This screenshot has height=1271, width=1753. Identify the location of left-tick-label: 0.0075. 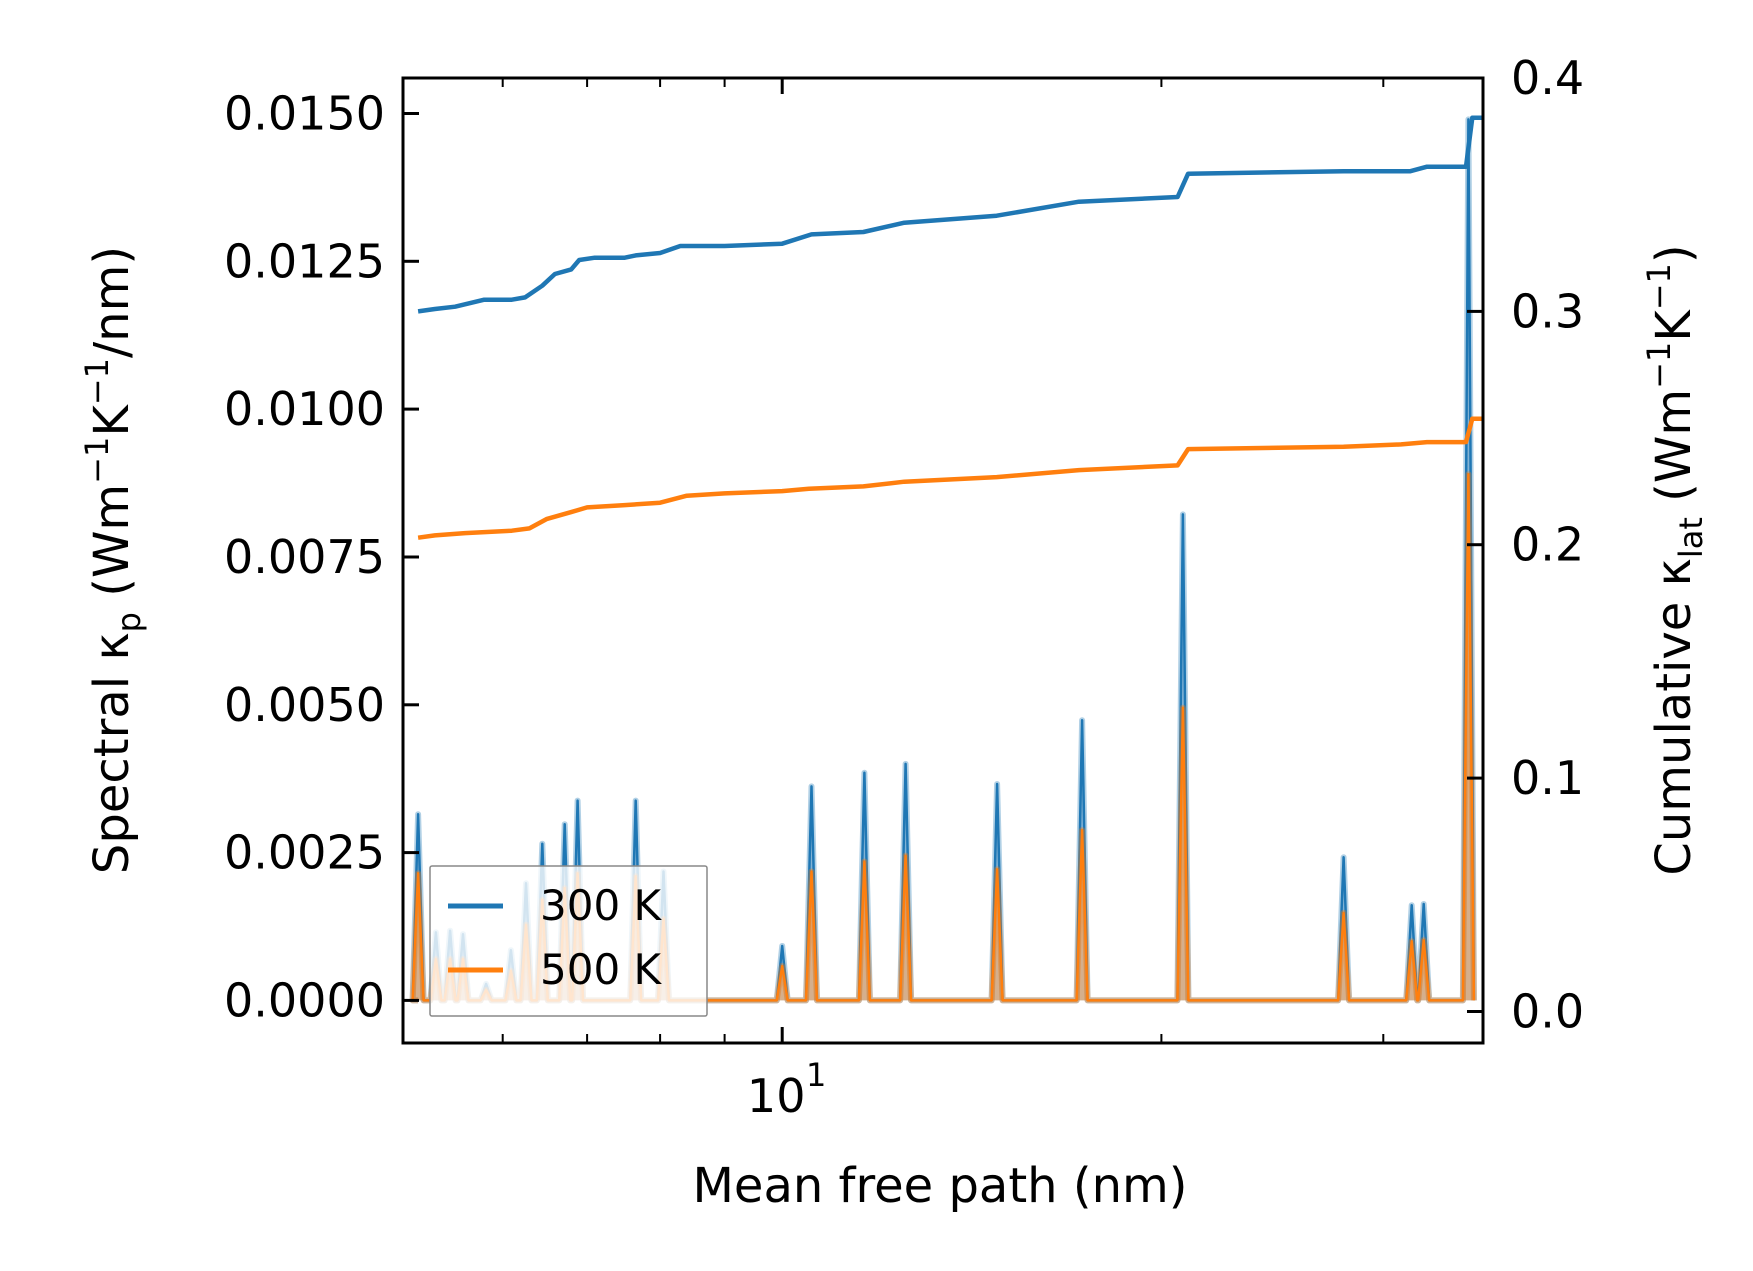
(304, 557).